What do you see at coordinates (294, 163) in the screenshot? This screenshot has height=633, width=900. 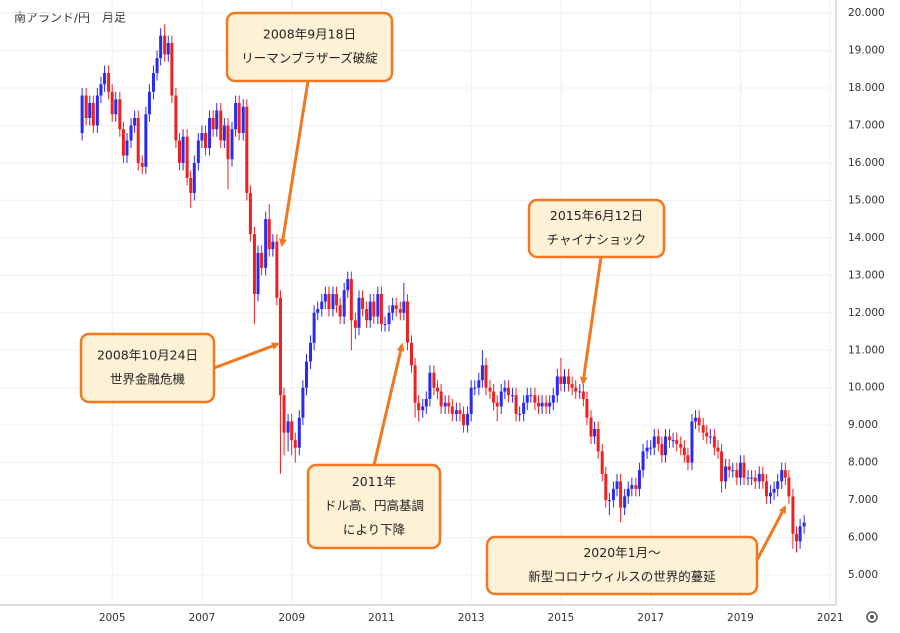 I see `annotation-arrow` at bounding box center [294, 163].